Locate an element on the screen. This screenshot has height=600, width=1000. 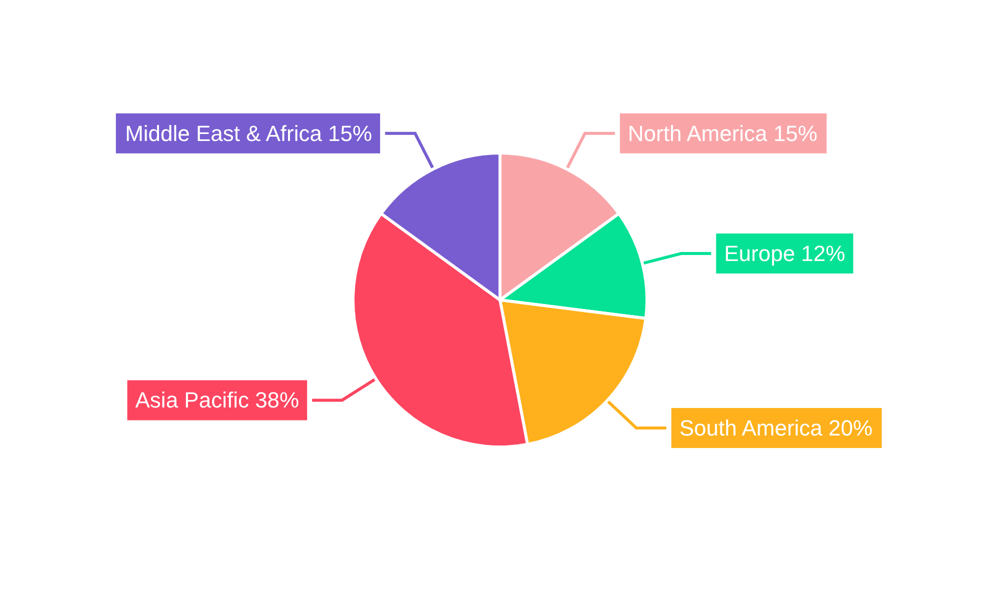
slice-label: South America 20% is located at coordinates (776, 428).